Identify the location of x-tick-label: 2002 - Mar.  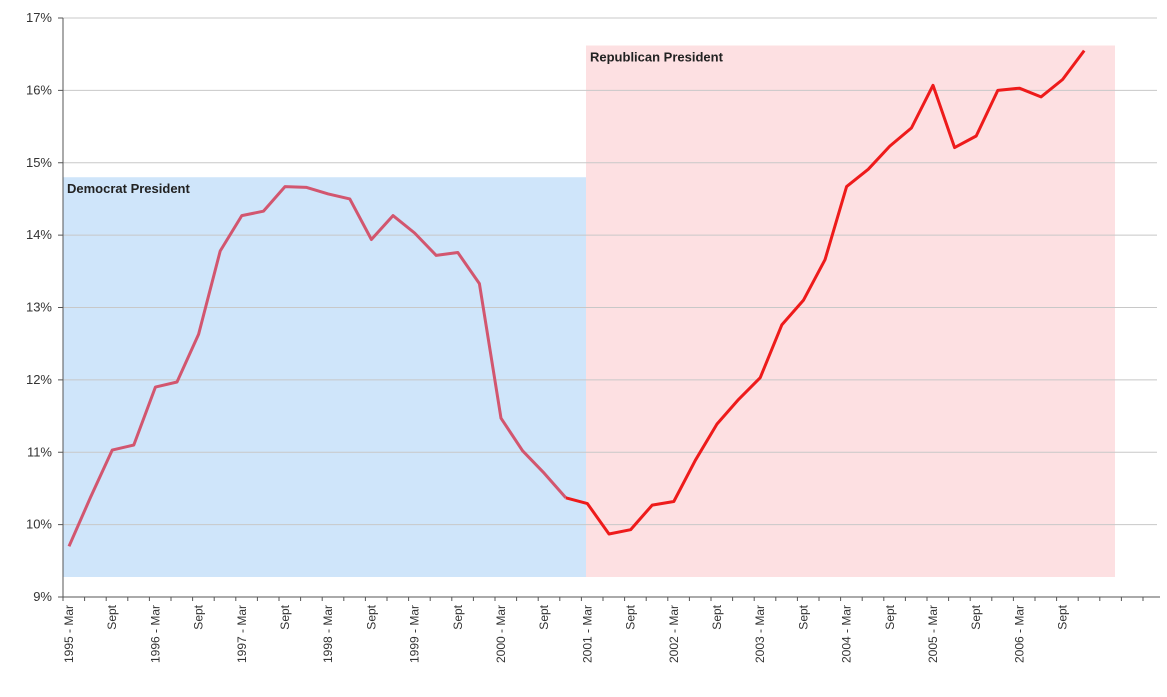
(674, 634).